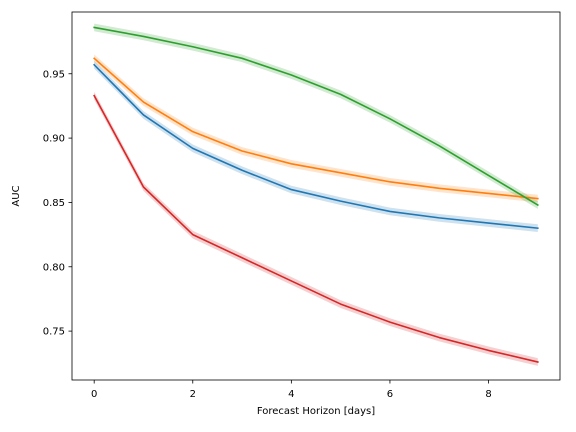  What do you see at coordinates (488, 394) in the screenshot?
I see `x-tick-label: 8` at bounding box center [488, 394].